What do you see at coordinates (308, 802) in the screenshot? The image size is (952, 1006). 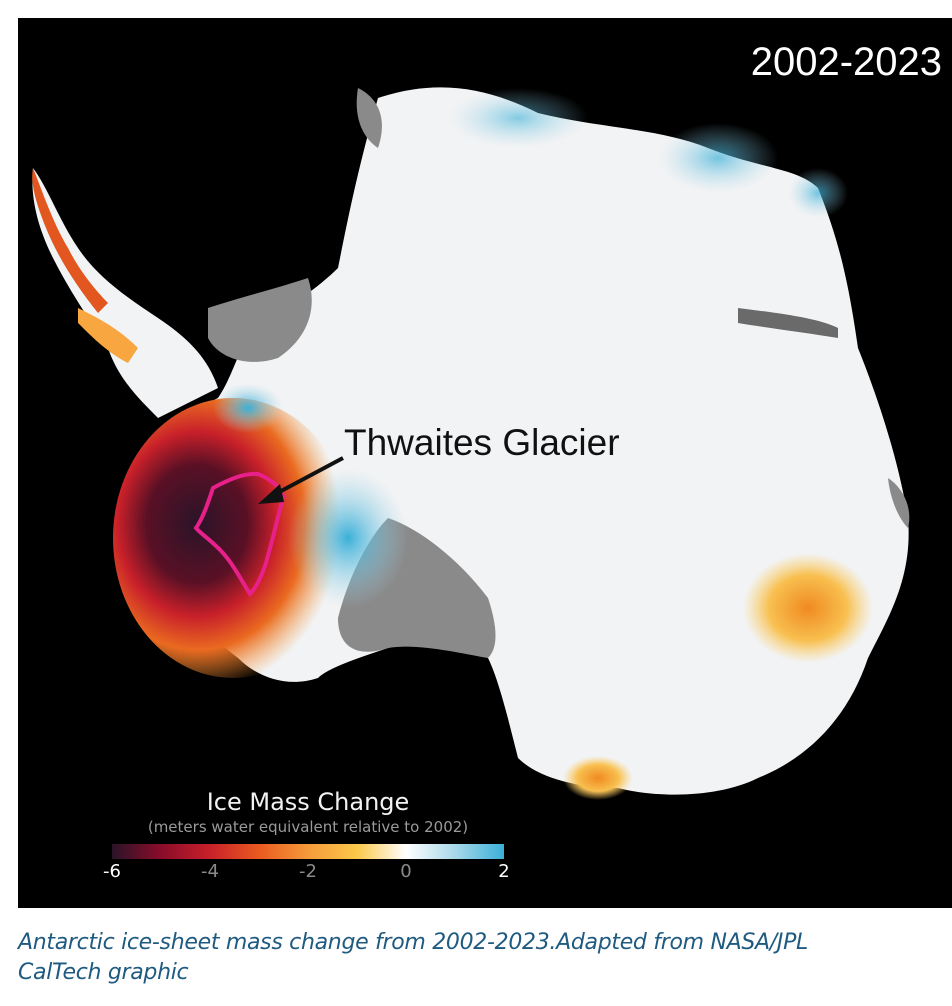 I see `legend-title: Ice Mass Change` at bounding box center [308, 802].